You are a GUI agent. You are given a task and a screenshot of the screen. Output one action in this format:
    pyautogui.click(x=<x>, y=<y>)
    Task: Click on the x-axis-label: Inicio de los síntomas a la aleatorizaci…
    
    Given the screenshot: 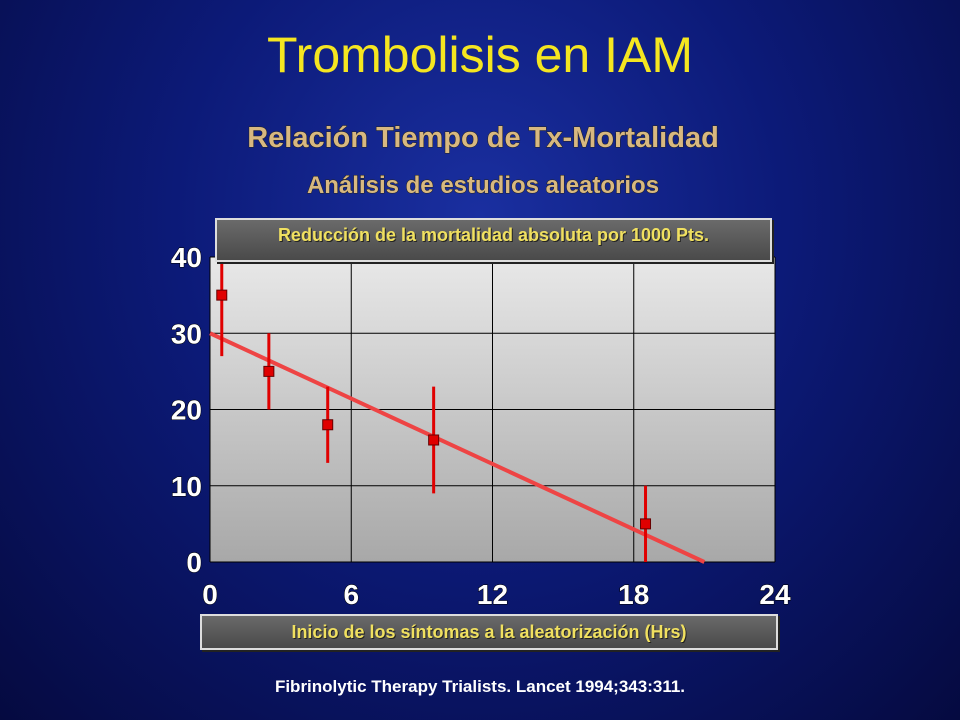 What is the action you would take?
    pyautogui.click(x=489, y=632)
    